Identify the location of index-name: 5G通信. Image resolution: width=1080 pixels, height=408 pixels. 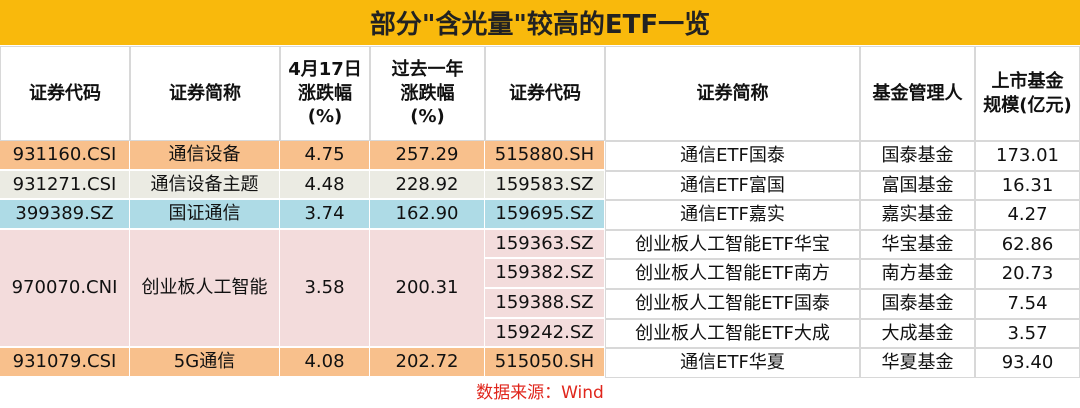
(204, 362).